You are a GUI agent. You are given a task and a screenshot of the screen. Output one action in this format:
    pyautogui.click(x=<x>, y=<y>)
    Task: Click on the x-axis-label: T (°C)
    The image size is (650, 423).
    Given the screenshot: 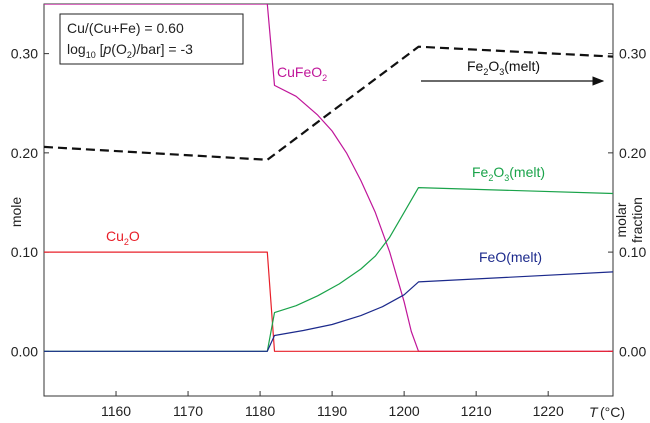 What is the action you would take?
    pyautogui.click(x=607, y=412)
    